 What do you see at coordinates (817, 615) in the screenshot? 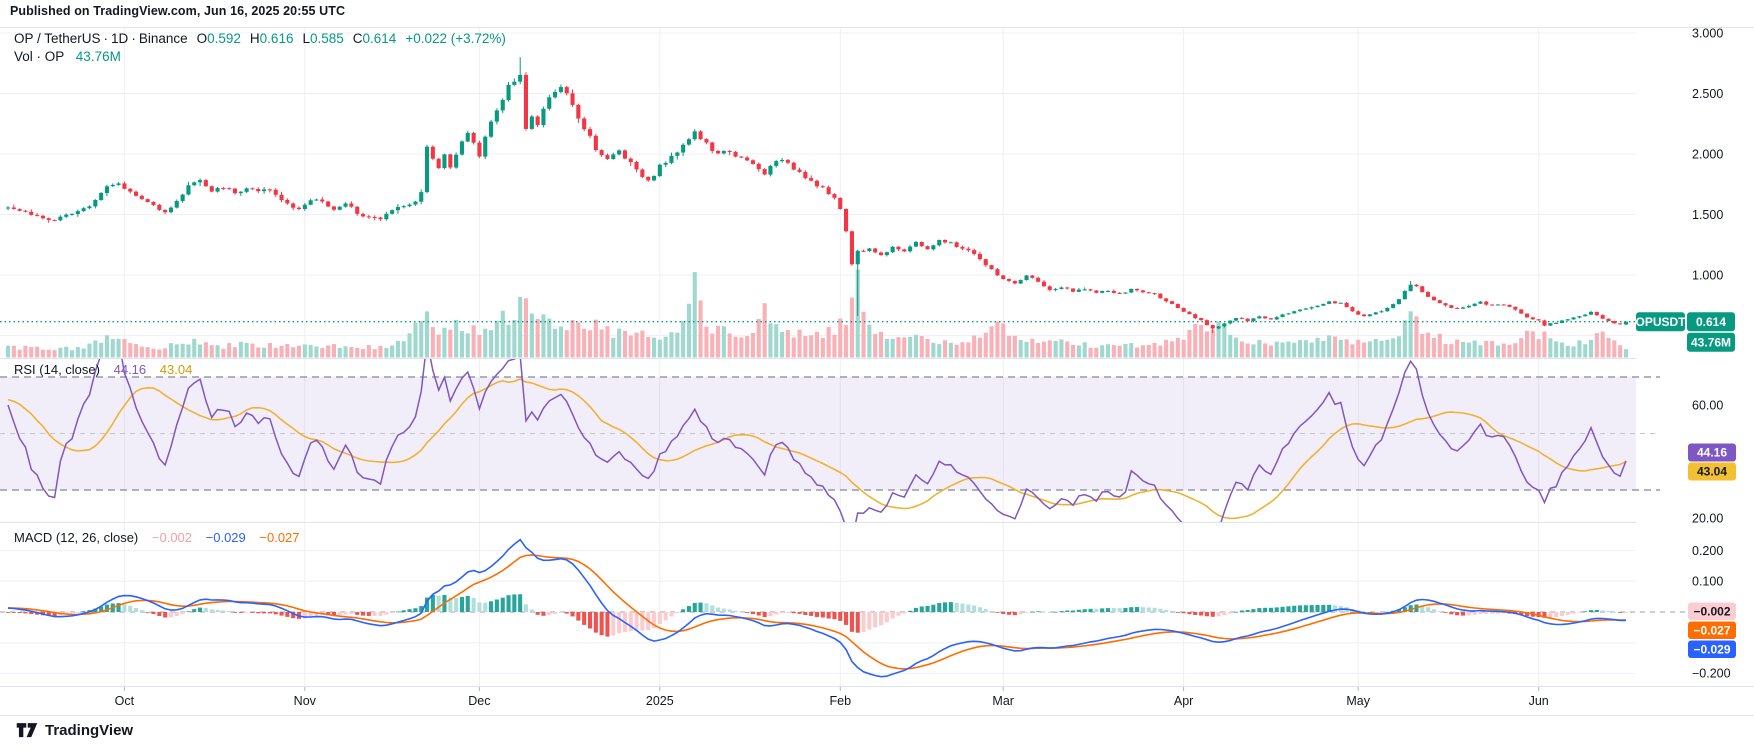
I see `macd-histogram` at bounding box center [817, 615].